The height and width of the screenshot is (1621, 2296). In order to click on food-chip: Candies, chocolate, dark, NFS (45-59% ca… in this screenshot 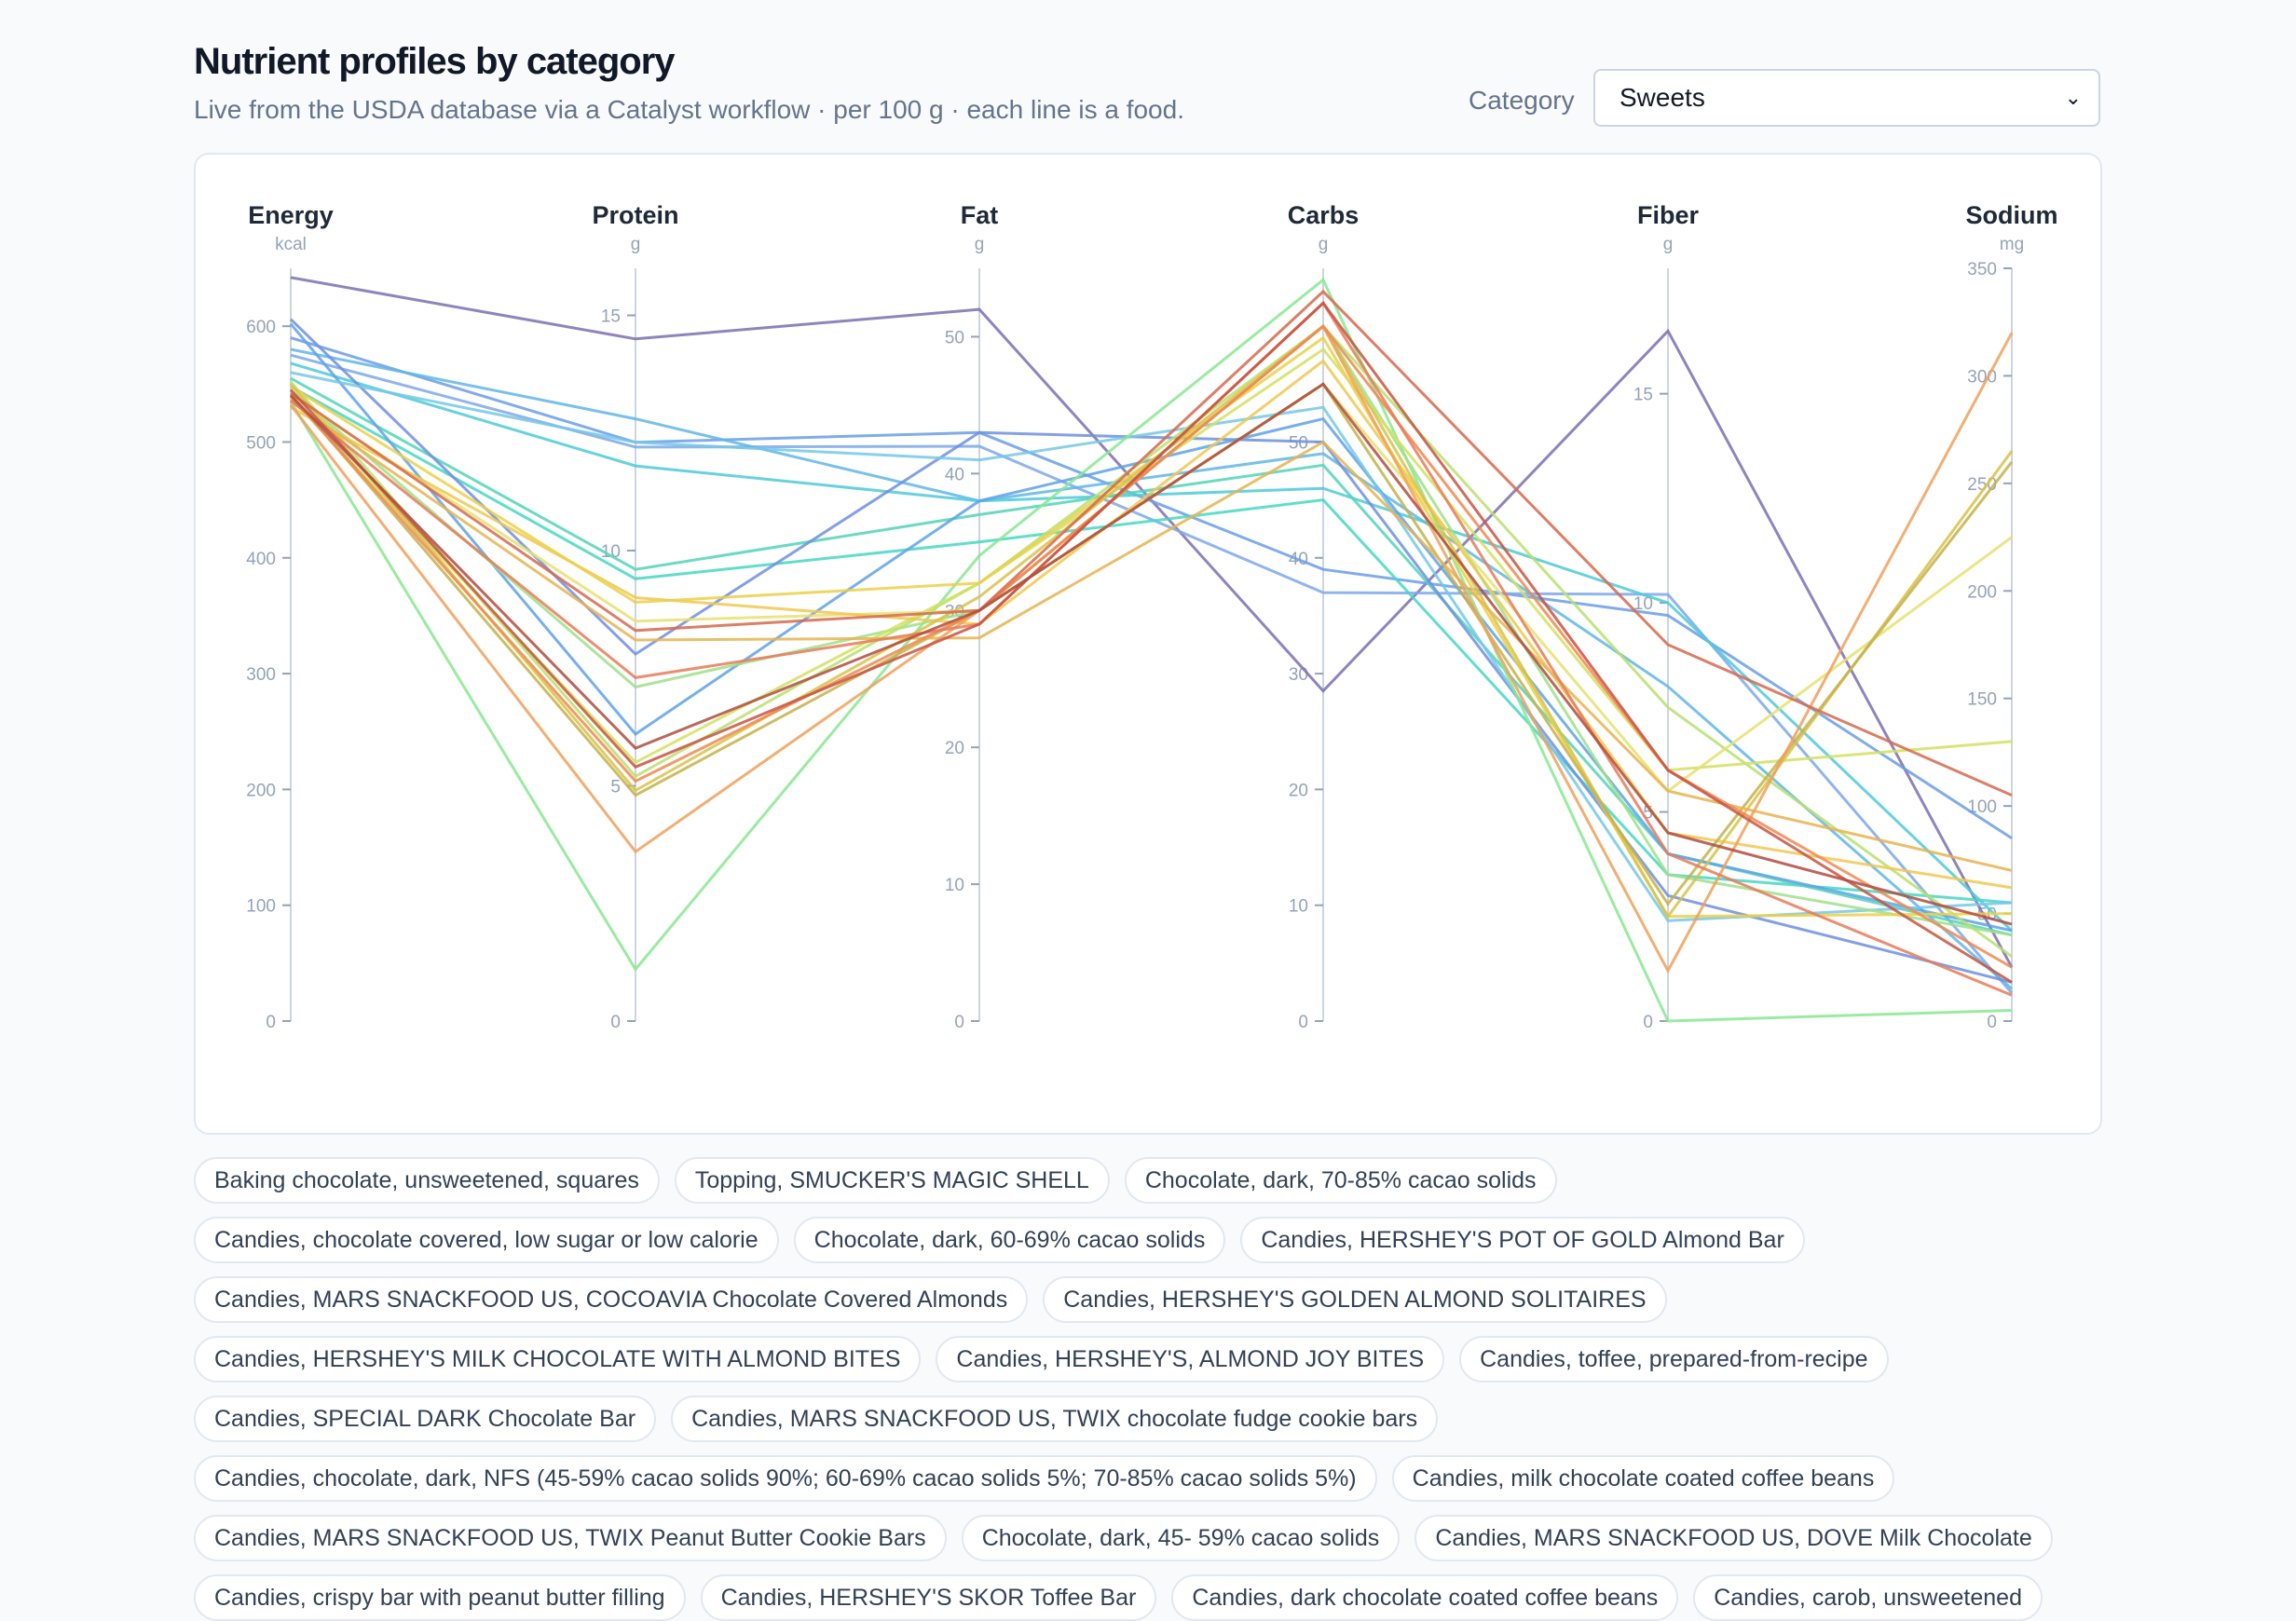, I will do `click(785, 1478)`.